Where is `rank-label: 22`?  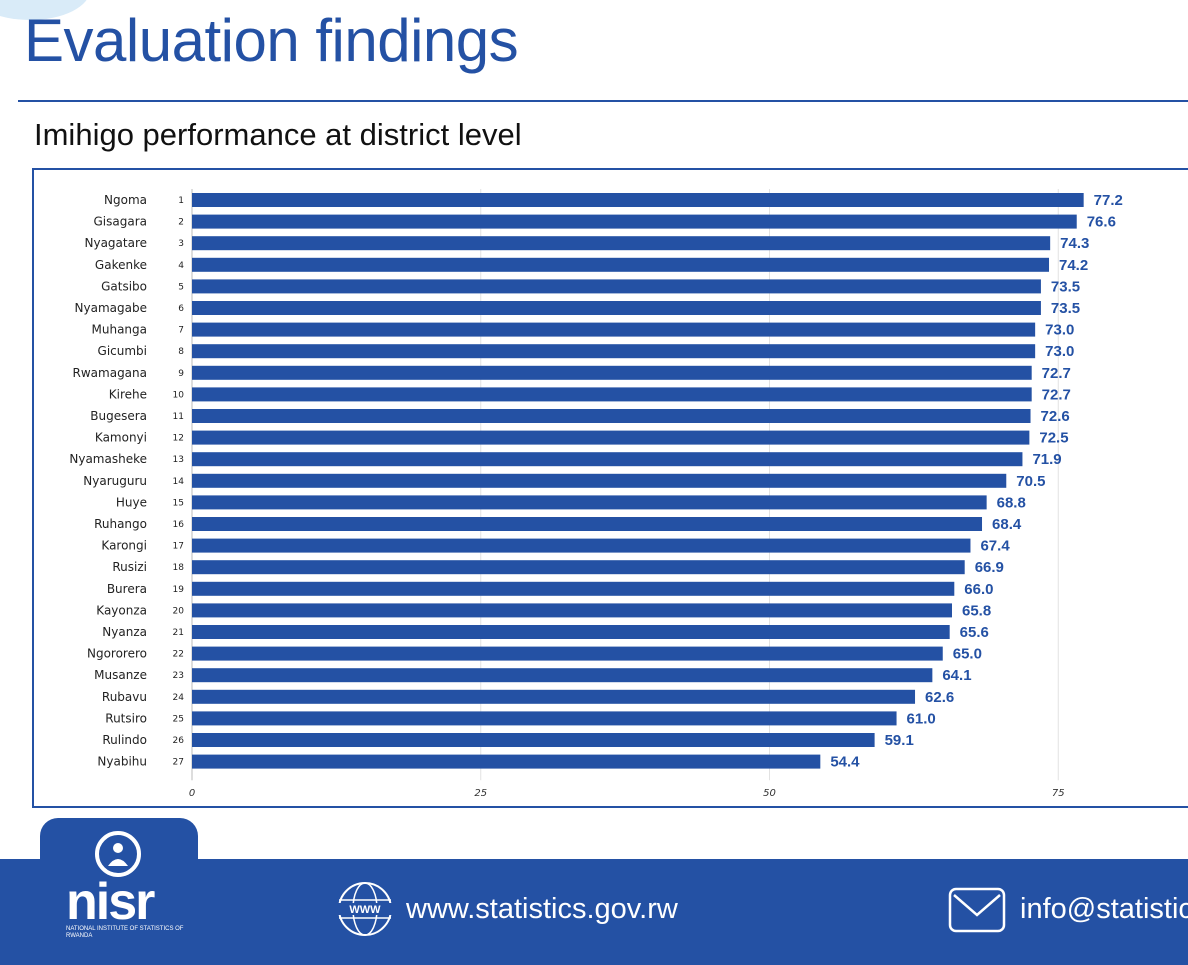 rank-label: 22 is located at coordinates (178, 655).